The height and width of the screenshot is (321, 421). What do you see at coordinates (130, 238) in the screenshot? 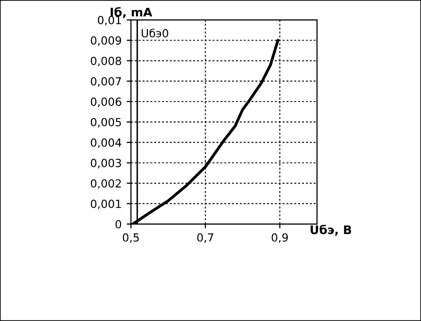
I see `x-tick-label: 0,5` at bounding box center [130, 238].